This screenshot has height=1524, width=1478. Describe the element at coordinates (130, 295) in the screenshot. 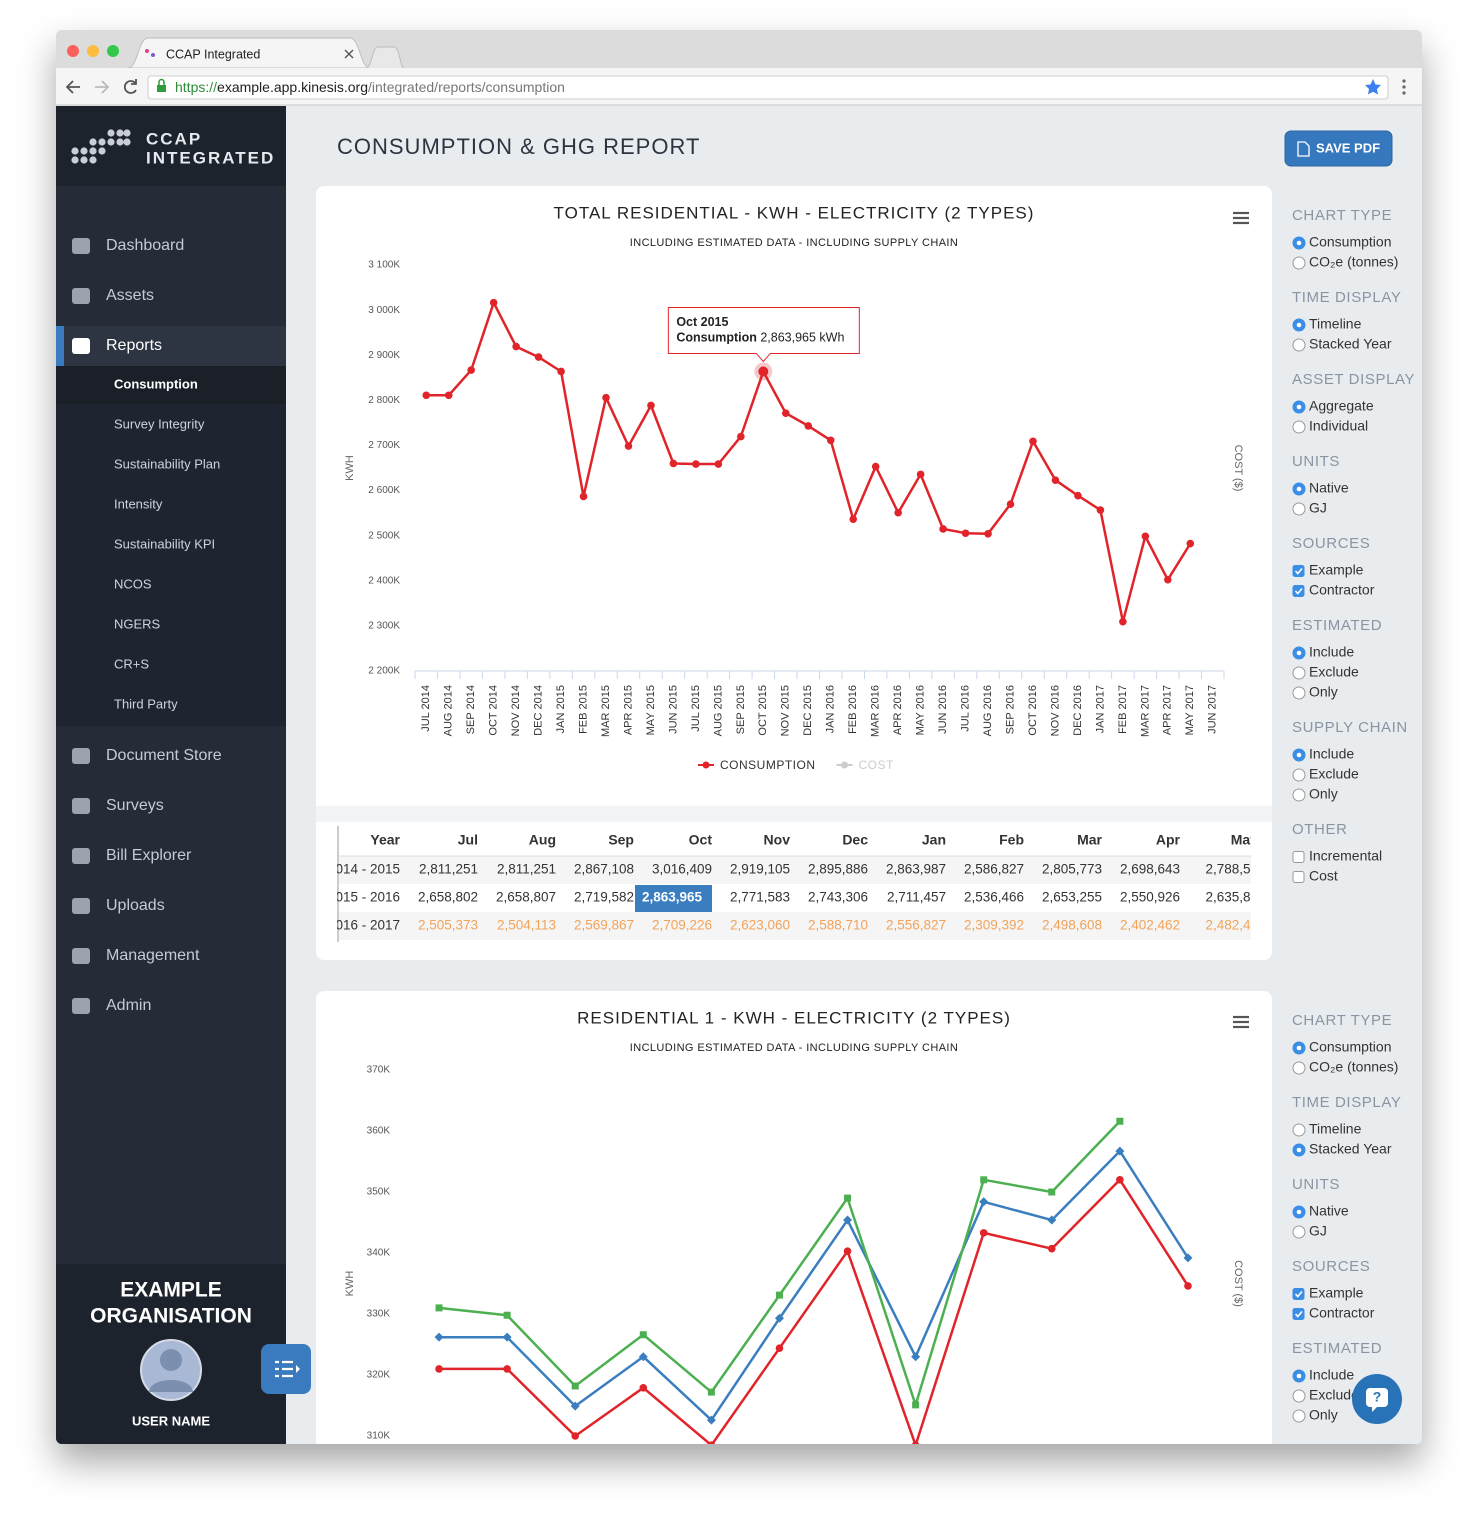

I see `nav-item: Assets` at that location.